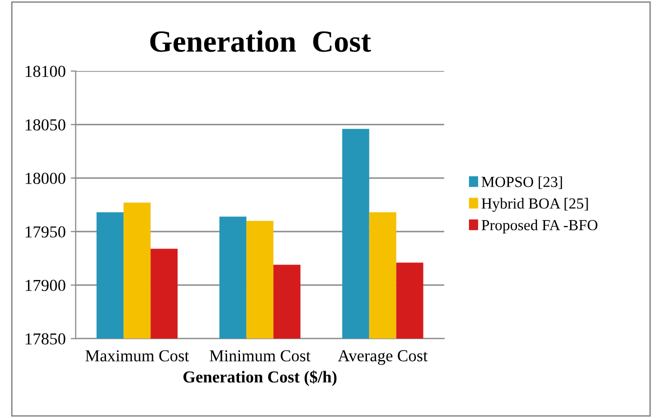 This screenshot has height=418, width=658. I want to click on legend-label: Proposed FA -BFO, so click(540, 227).